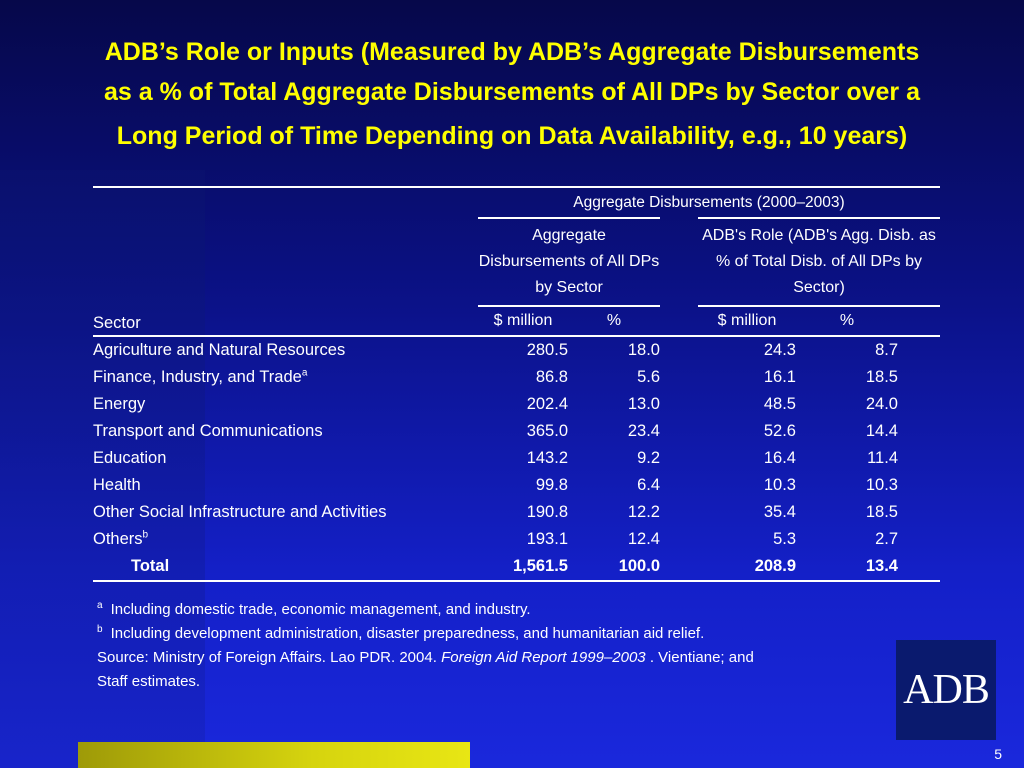 The image size is (1024, 768). I want to click on cell-adb-million: 48.5, so click(779, 404).